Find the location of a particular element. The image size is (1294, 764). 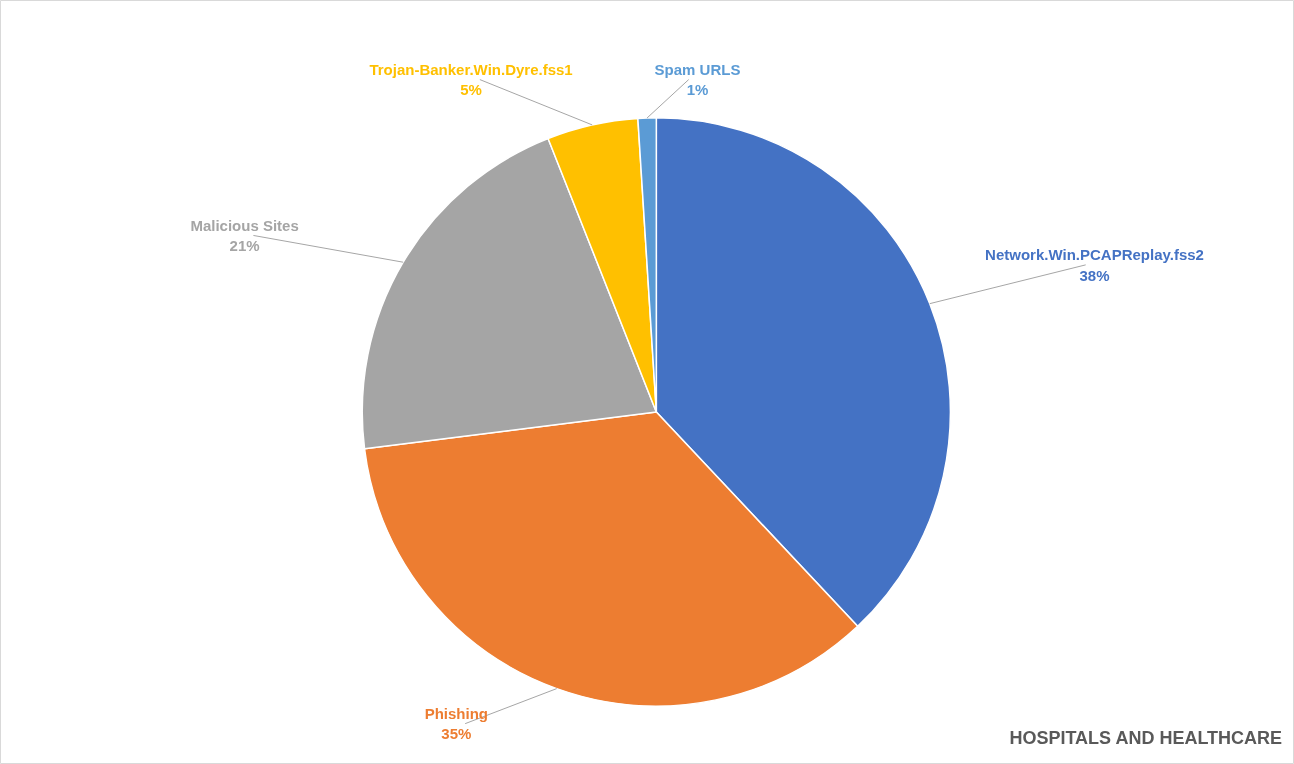

data-label: 1% is located at coordinates (697, 90).